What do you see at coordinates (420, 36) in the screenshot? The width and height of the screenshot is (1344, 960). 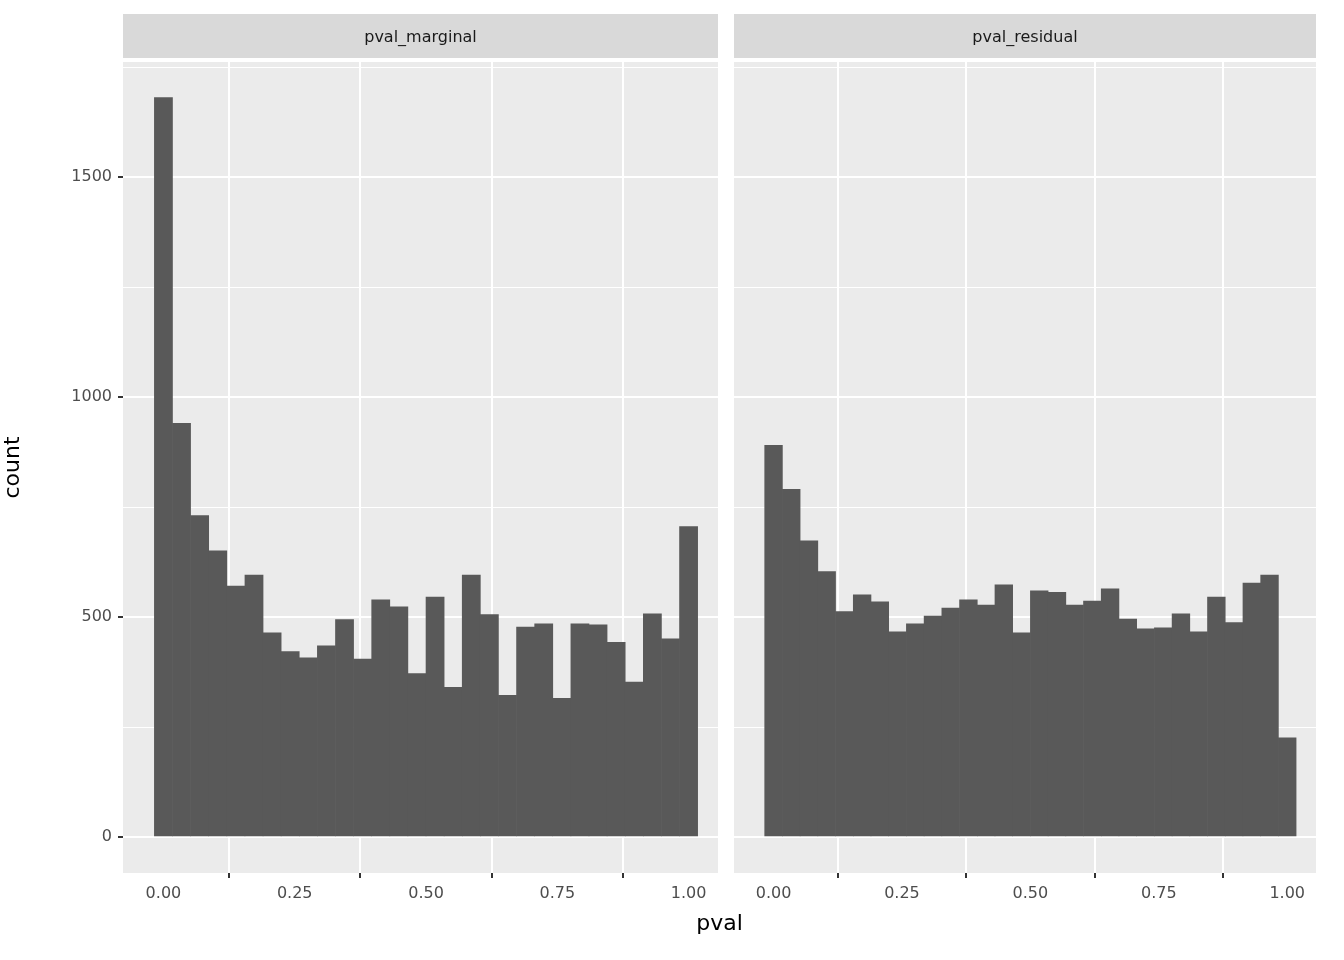 I see `chart-title: pval_marginal` at bounding box center [420, 36].